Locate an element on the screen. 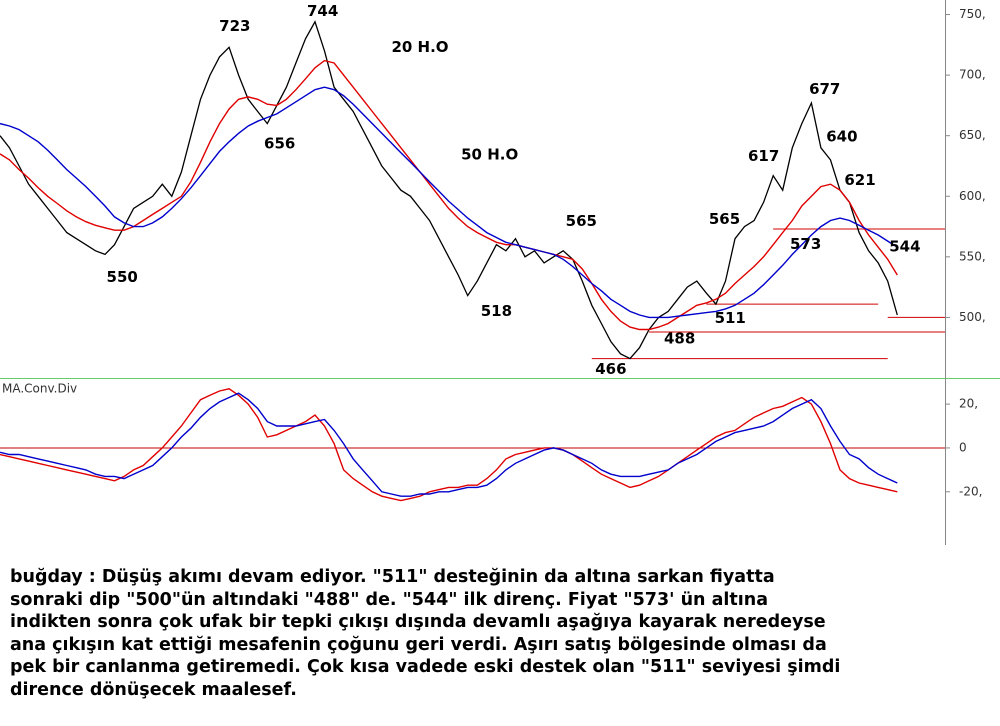 Image resolution: width=1000 pixels, height=726 pixels. annotation: 20 H.O is located at coordinates (419, 47).